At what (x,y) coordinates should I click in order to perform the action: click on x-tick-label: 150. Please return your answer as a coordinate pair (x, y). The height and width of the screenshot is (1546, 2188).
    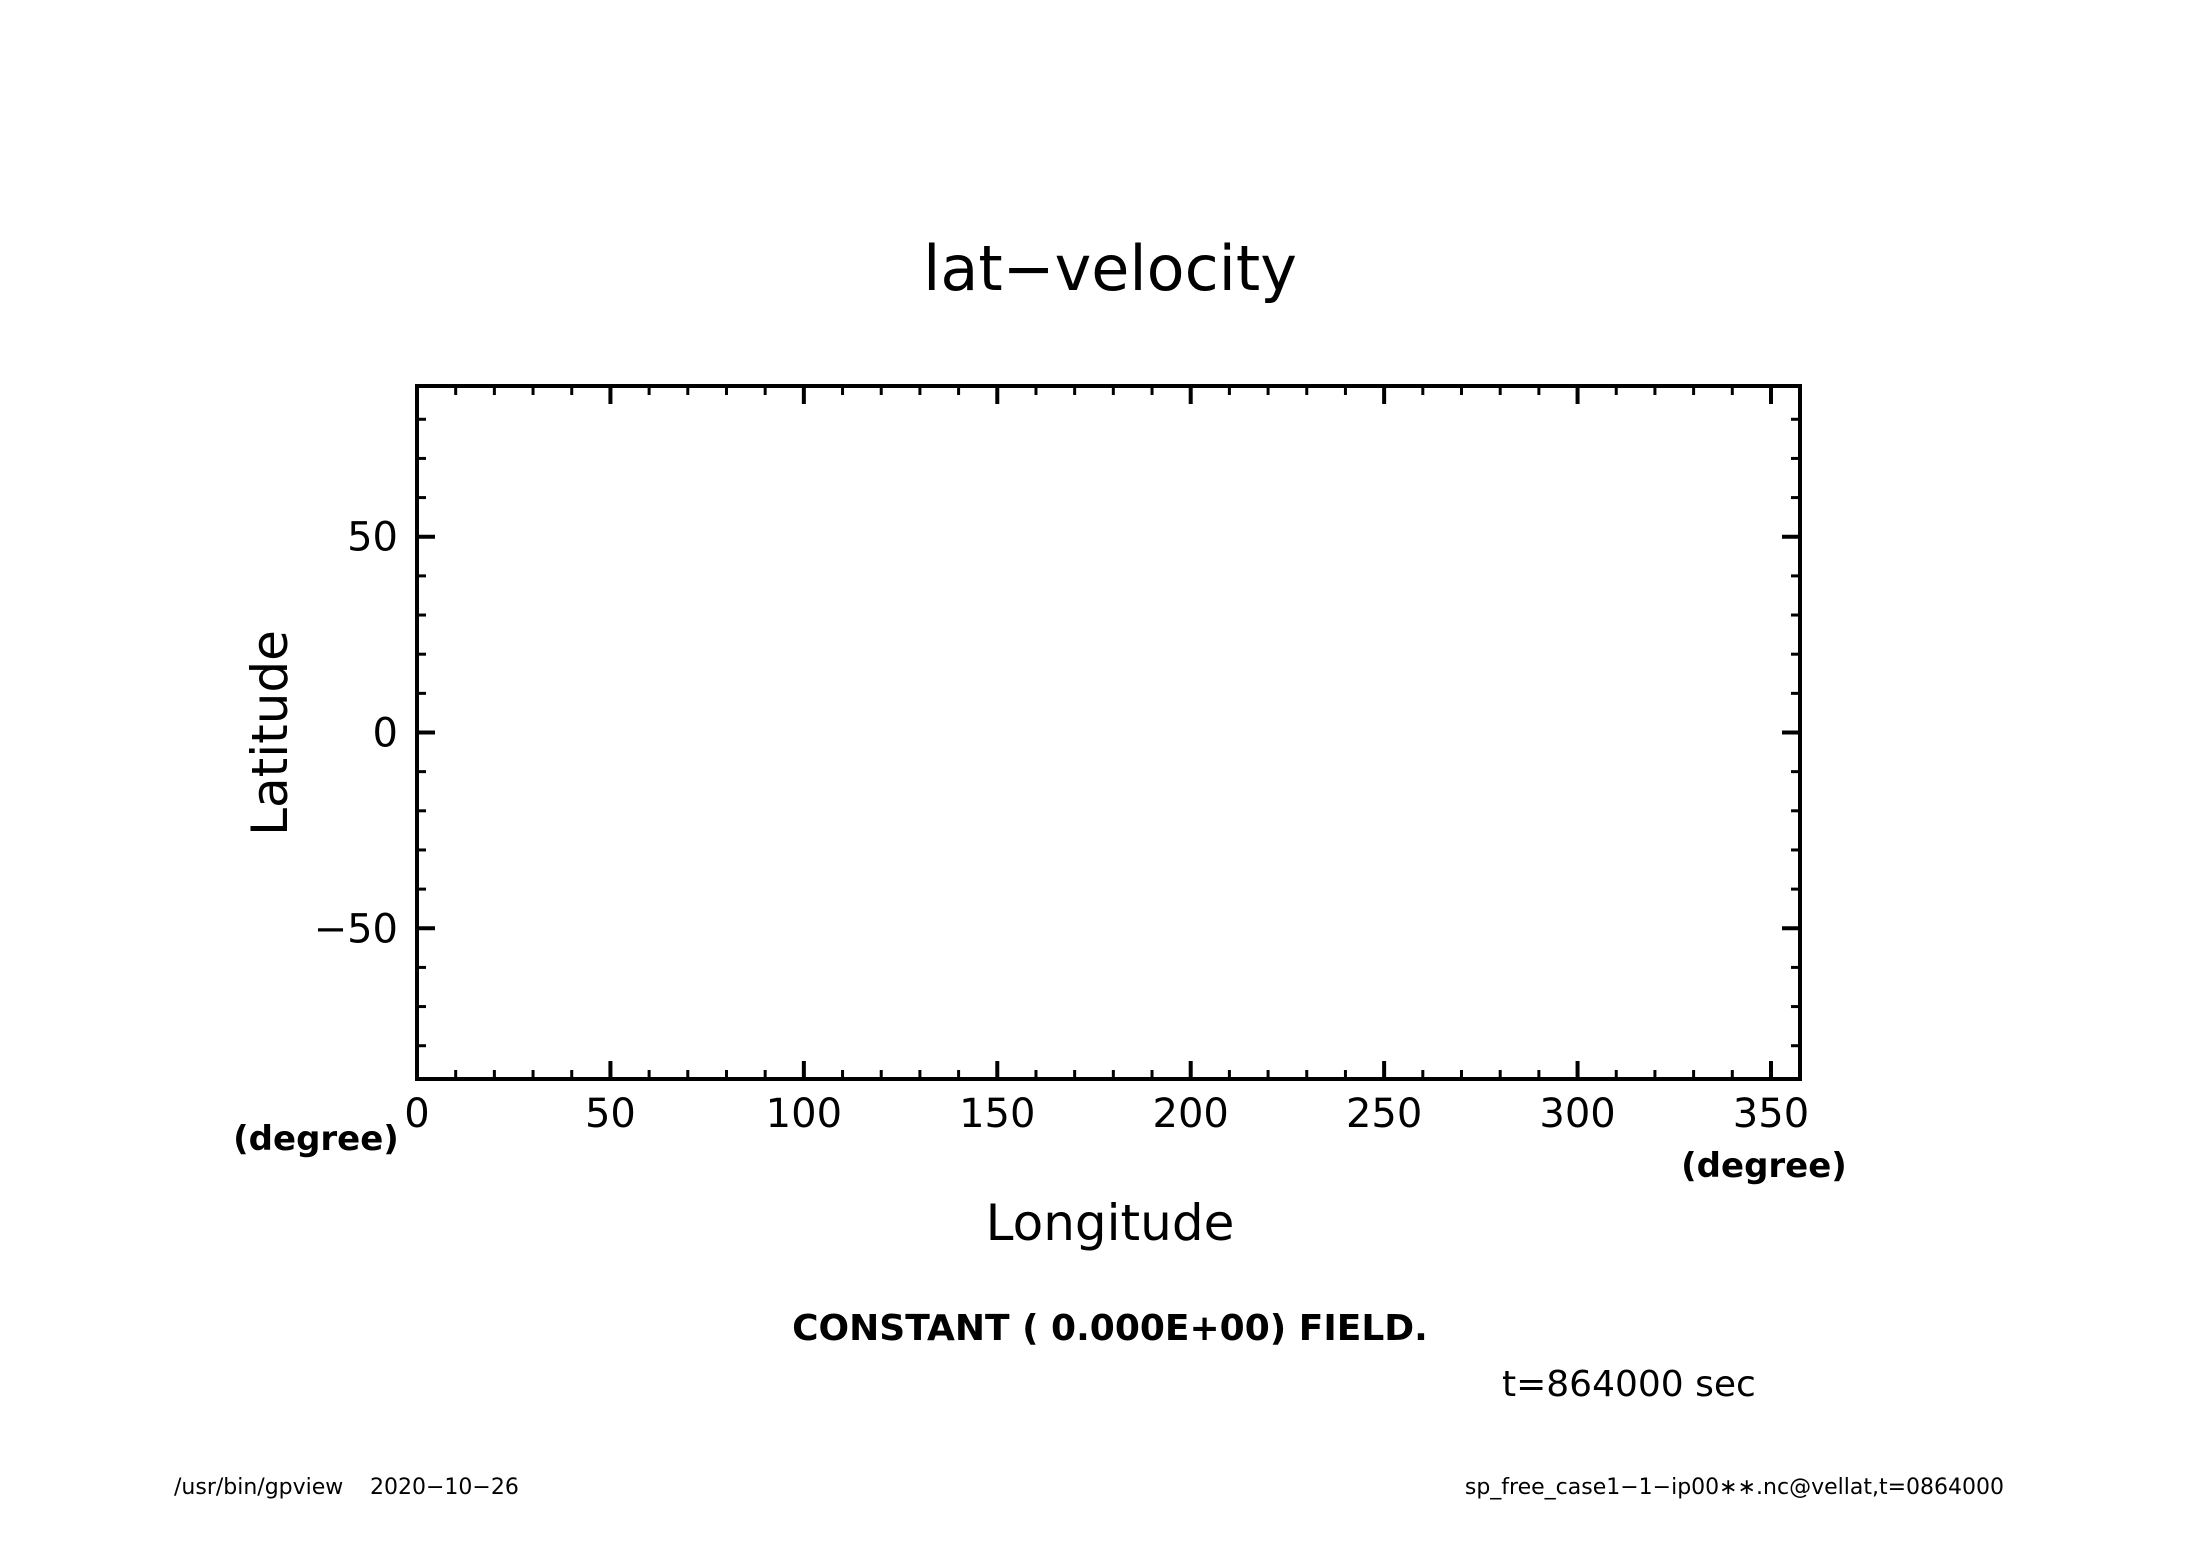
    Looking at the image, I should click on (997, 1114).